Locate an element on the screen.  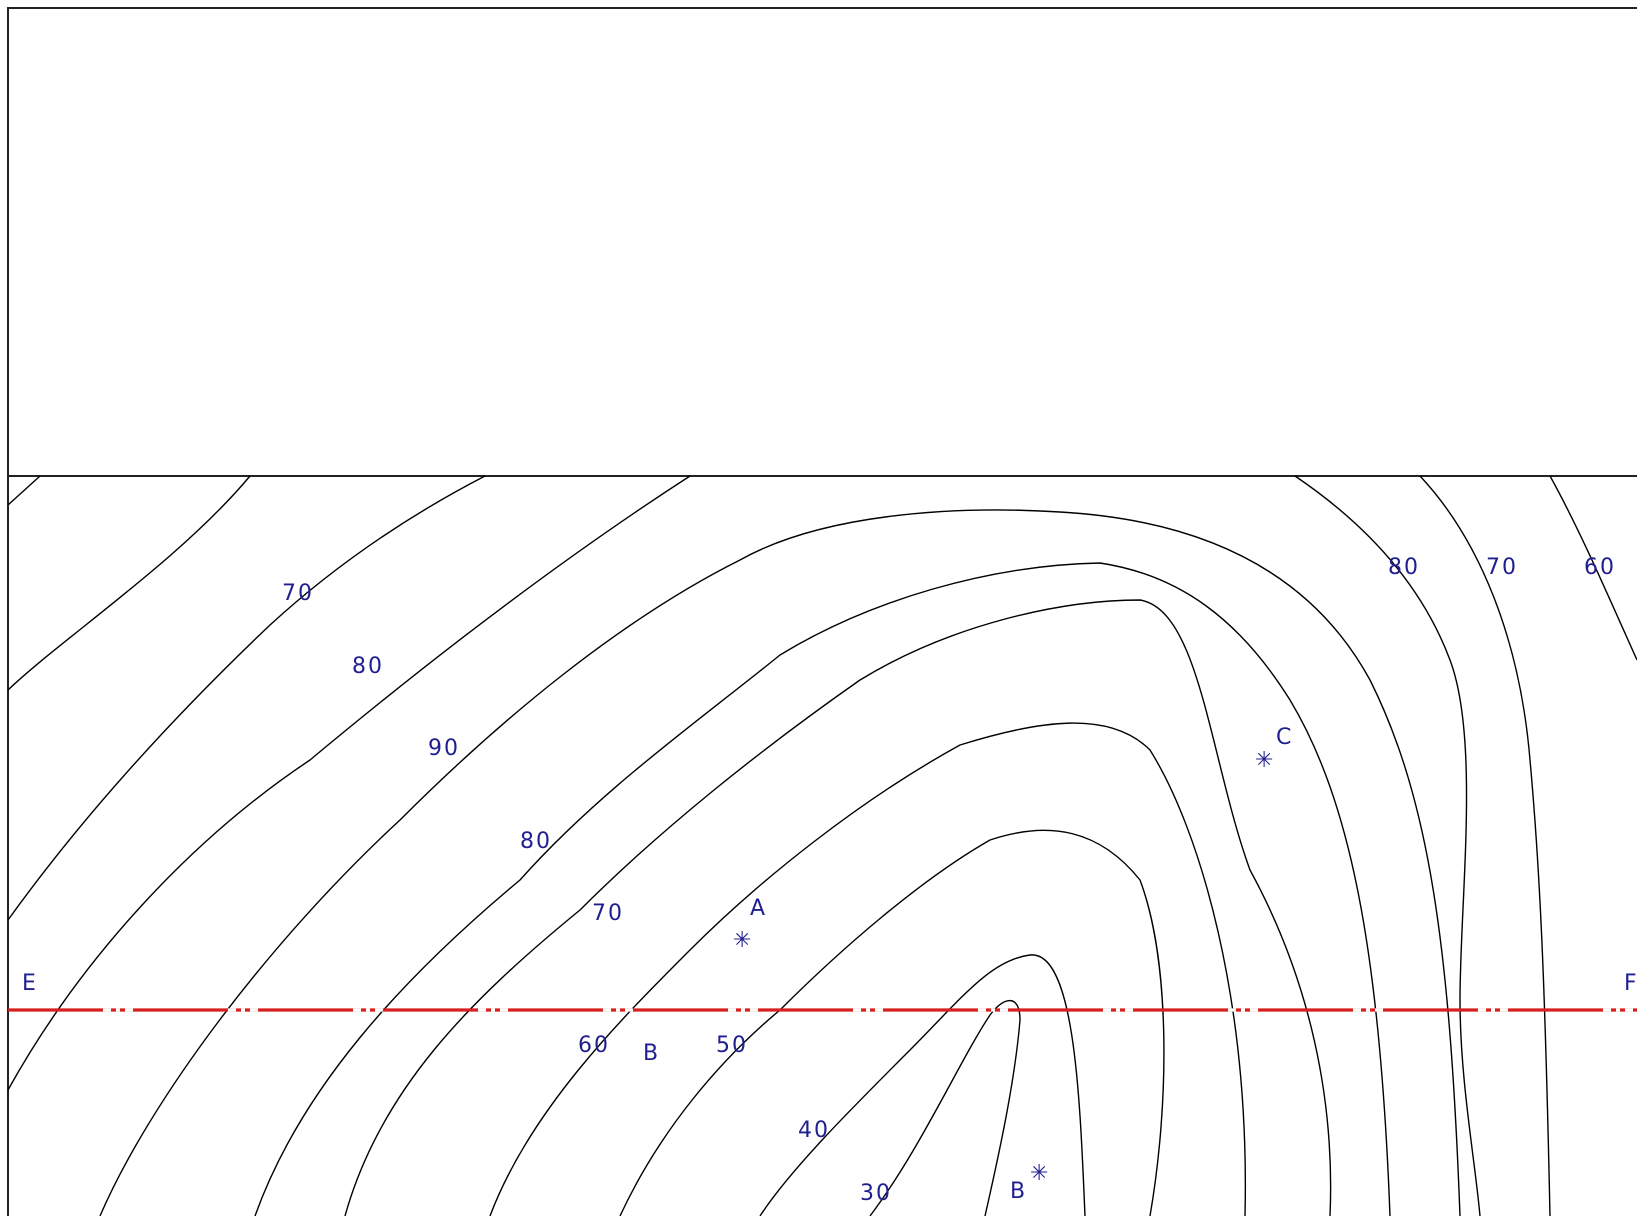
contour-label-50: 50 is located at coordinates (732, 1045).